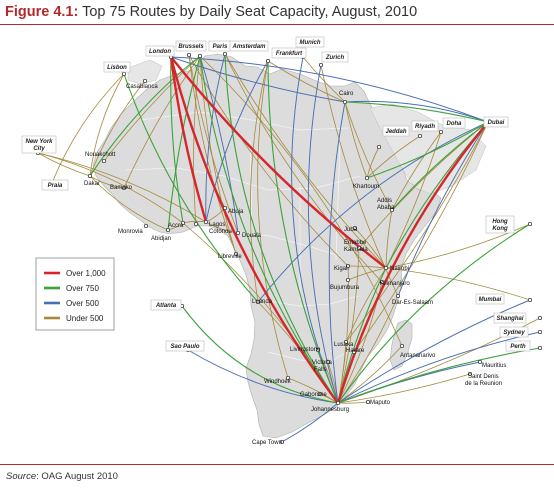 The width and height of the screenshot is (554, 489). What do you see at coordinates (74, 318) in the screenshot?
I see `legend-item-under-500: Under 500` at bounding box center [74, 318].